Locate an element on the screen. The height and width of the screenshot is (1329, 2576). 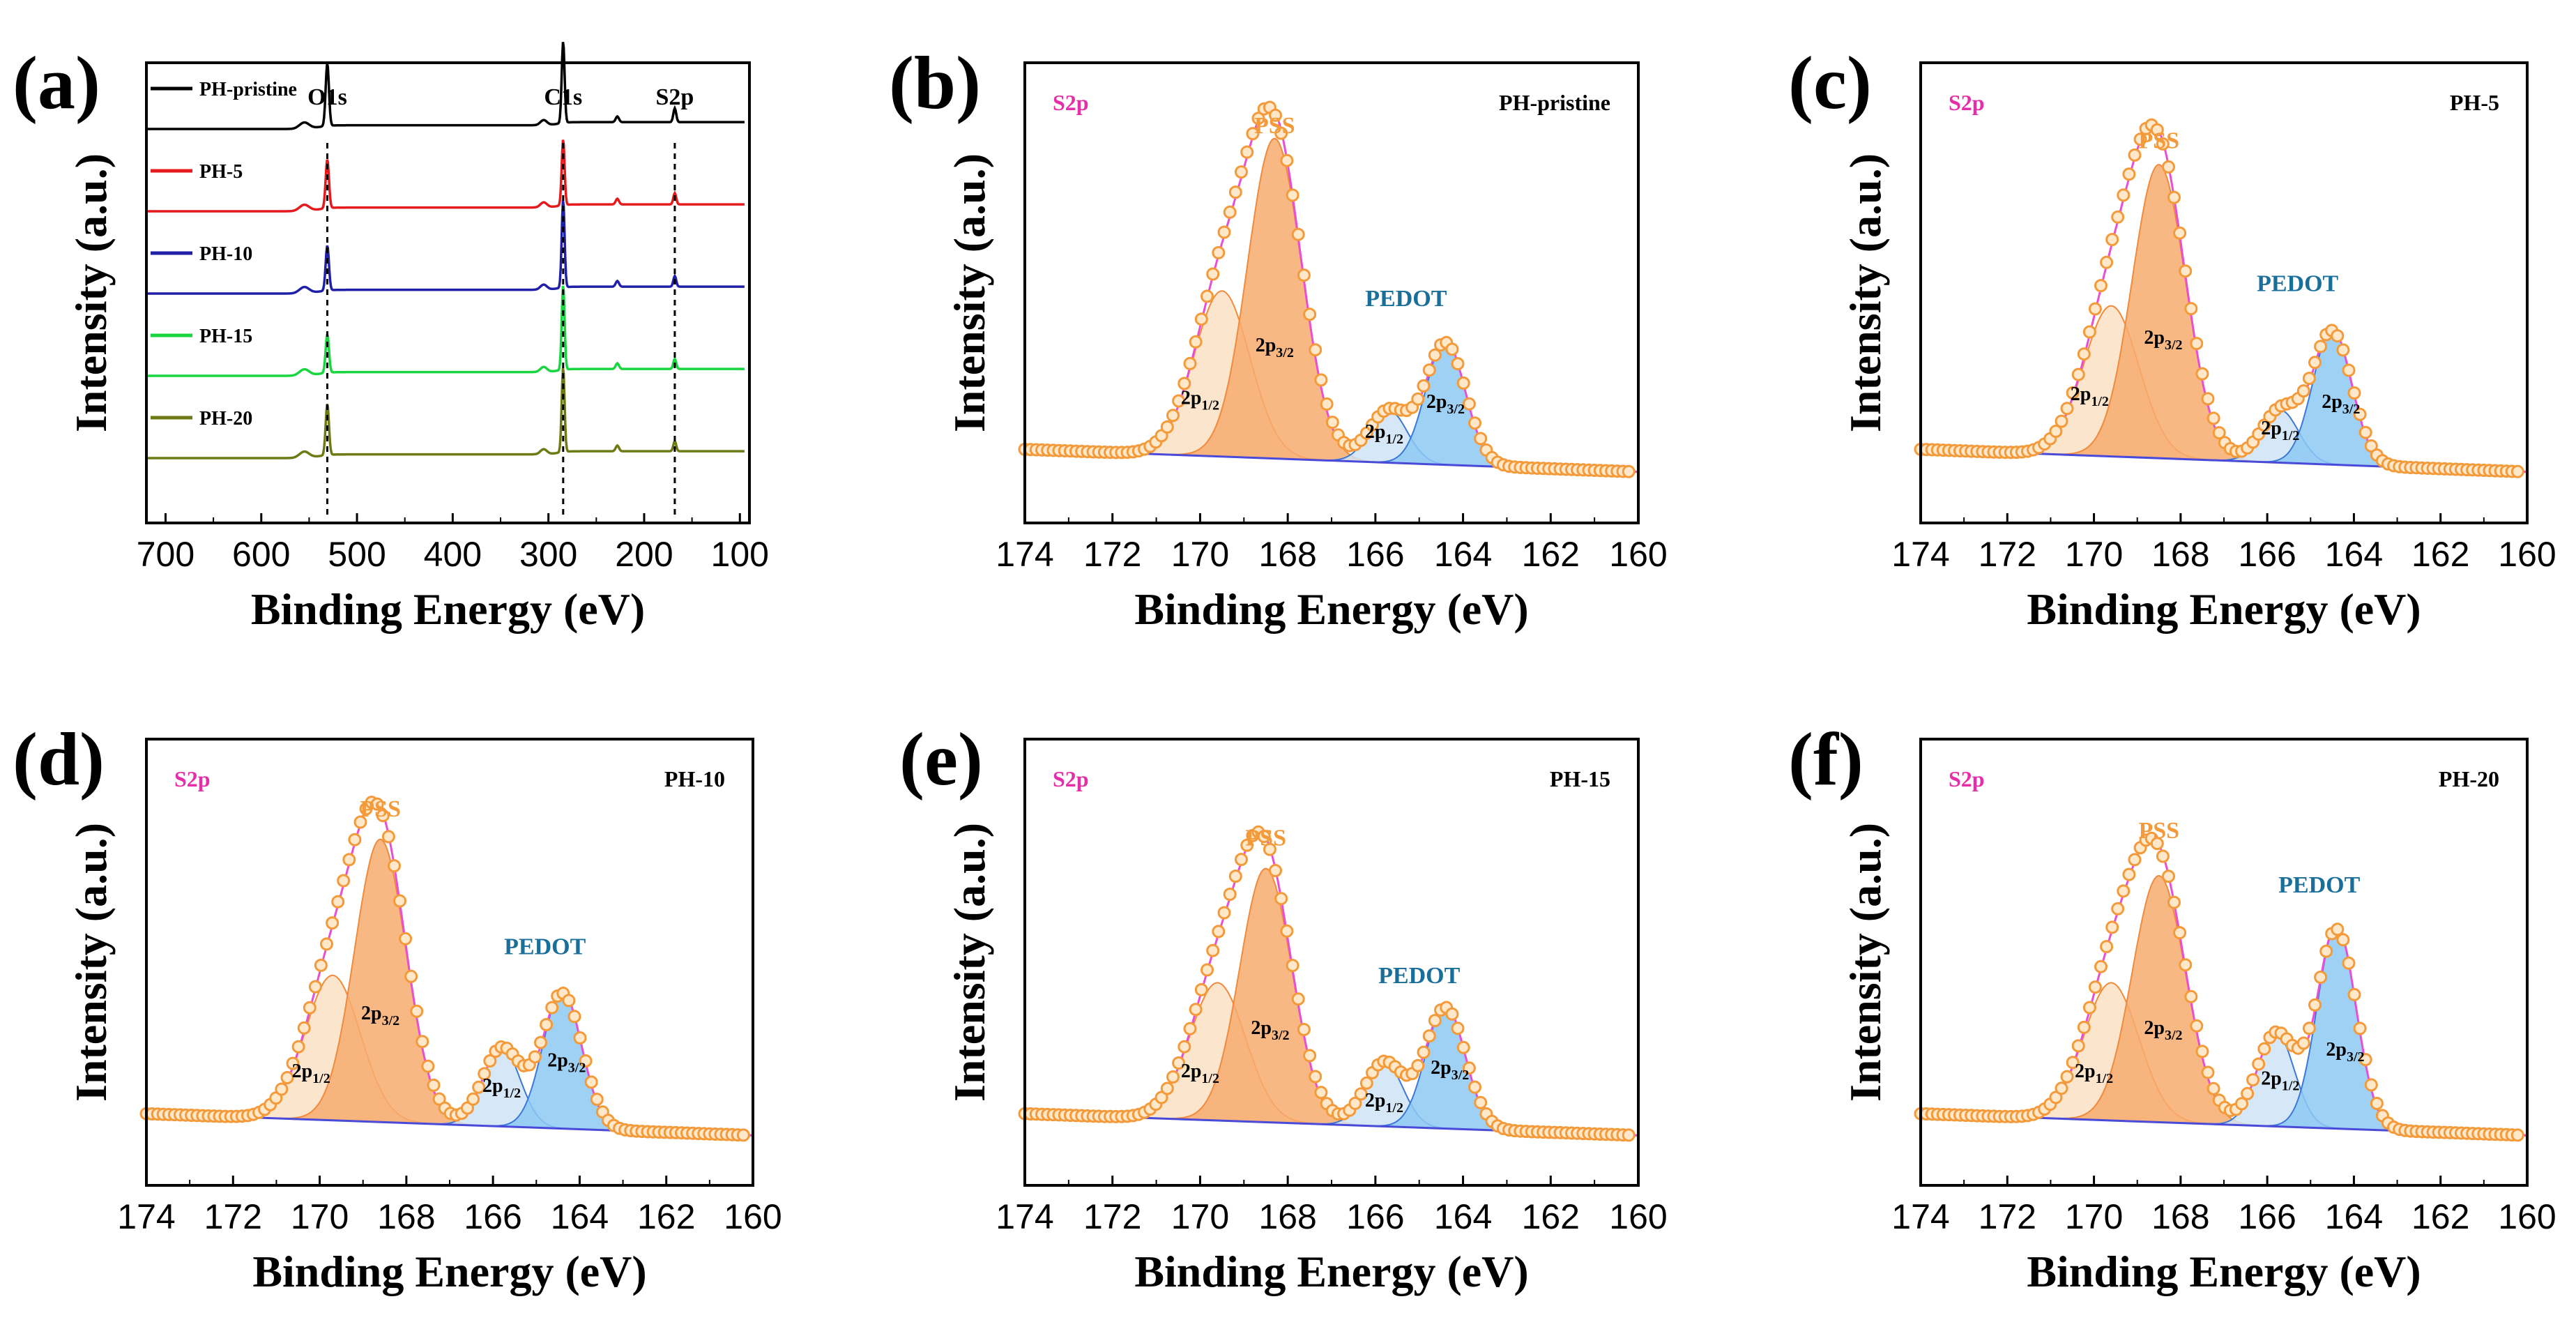
x-tick-label: 164 is located at coordinates (580, 1216).